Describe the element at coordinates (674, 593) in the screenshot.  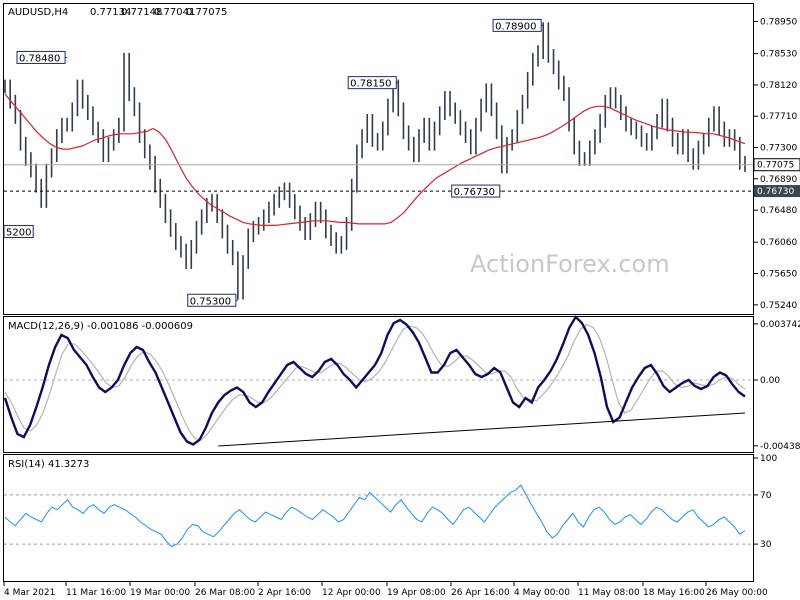
I see `x-tick-label: 18 May 16:00` at that location.